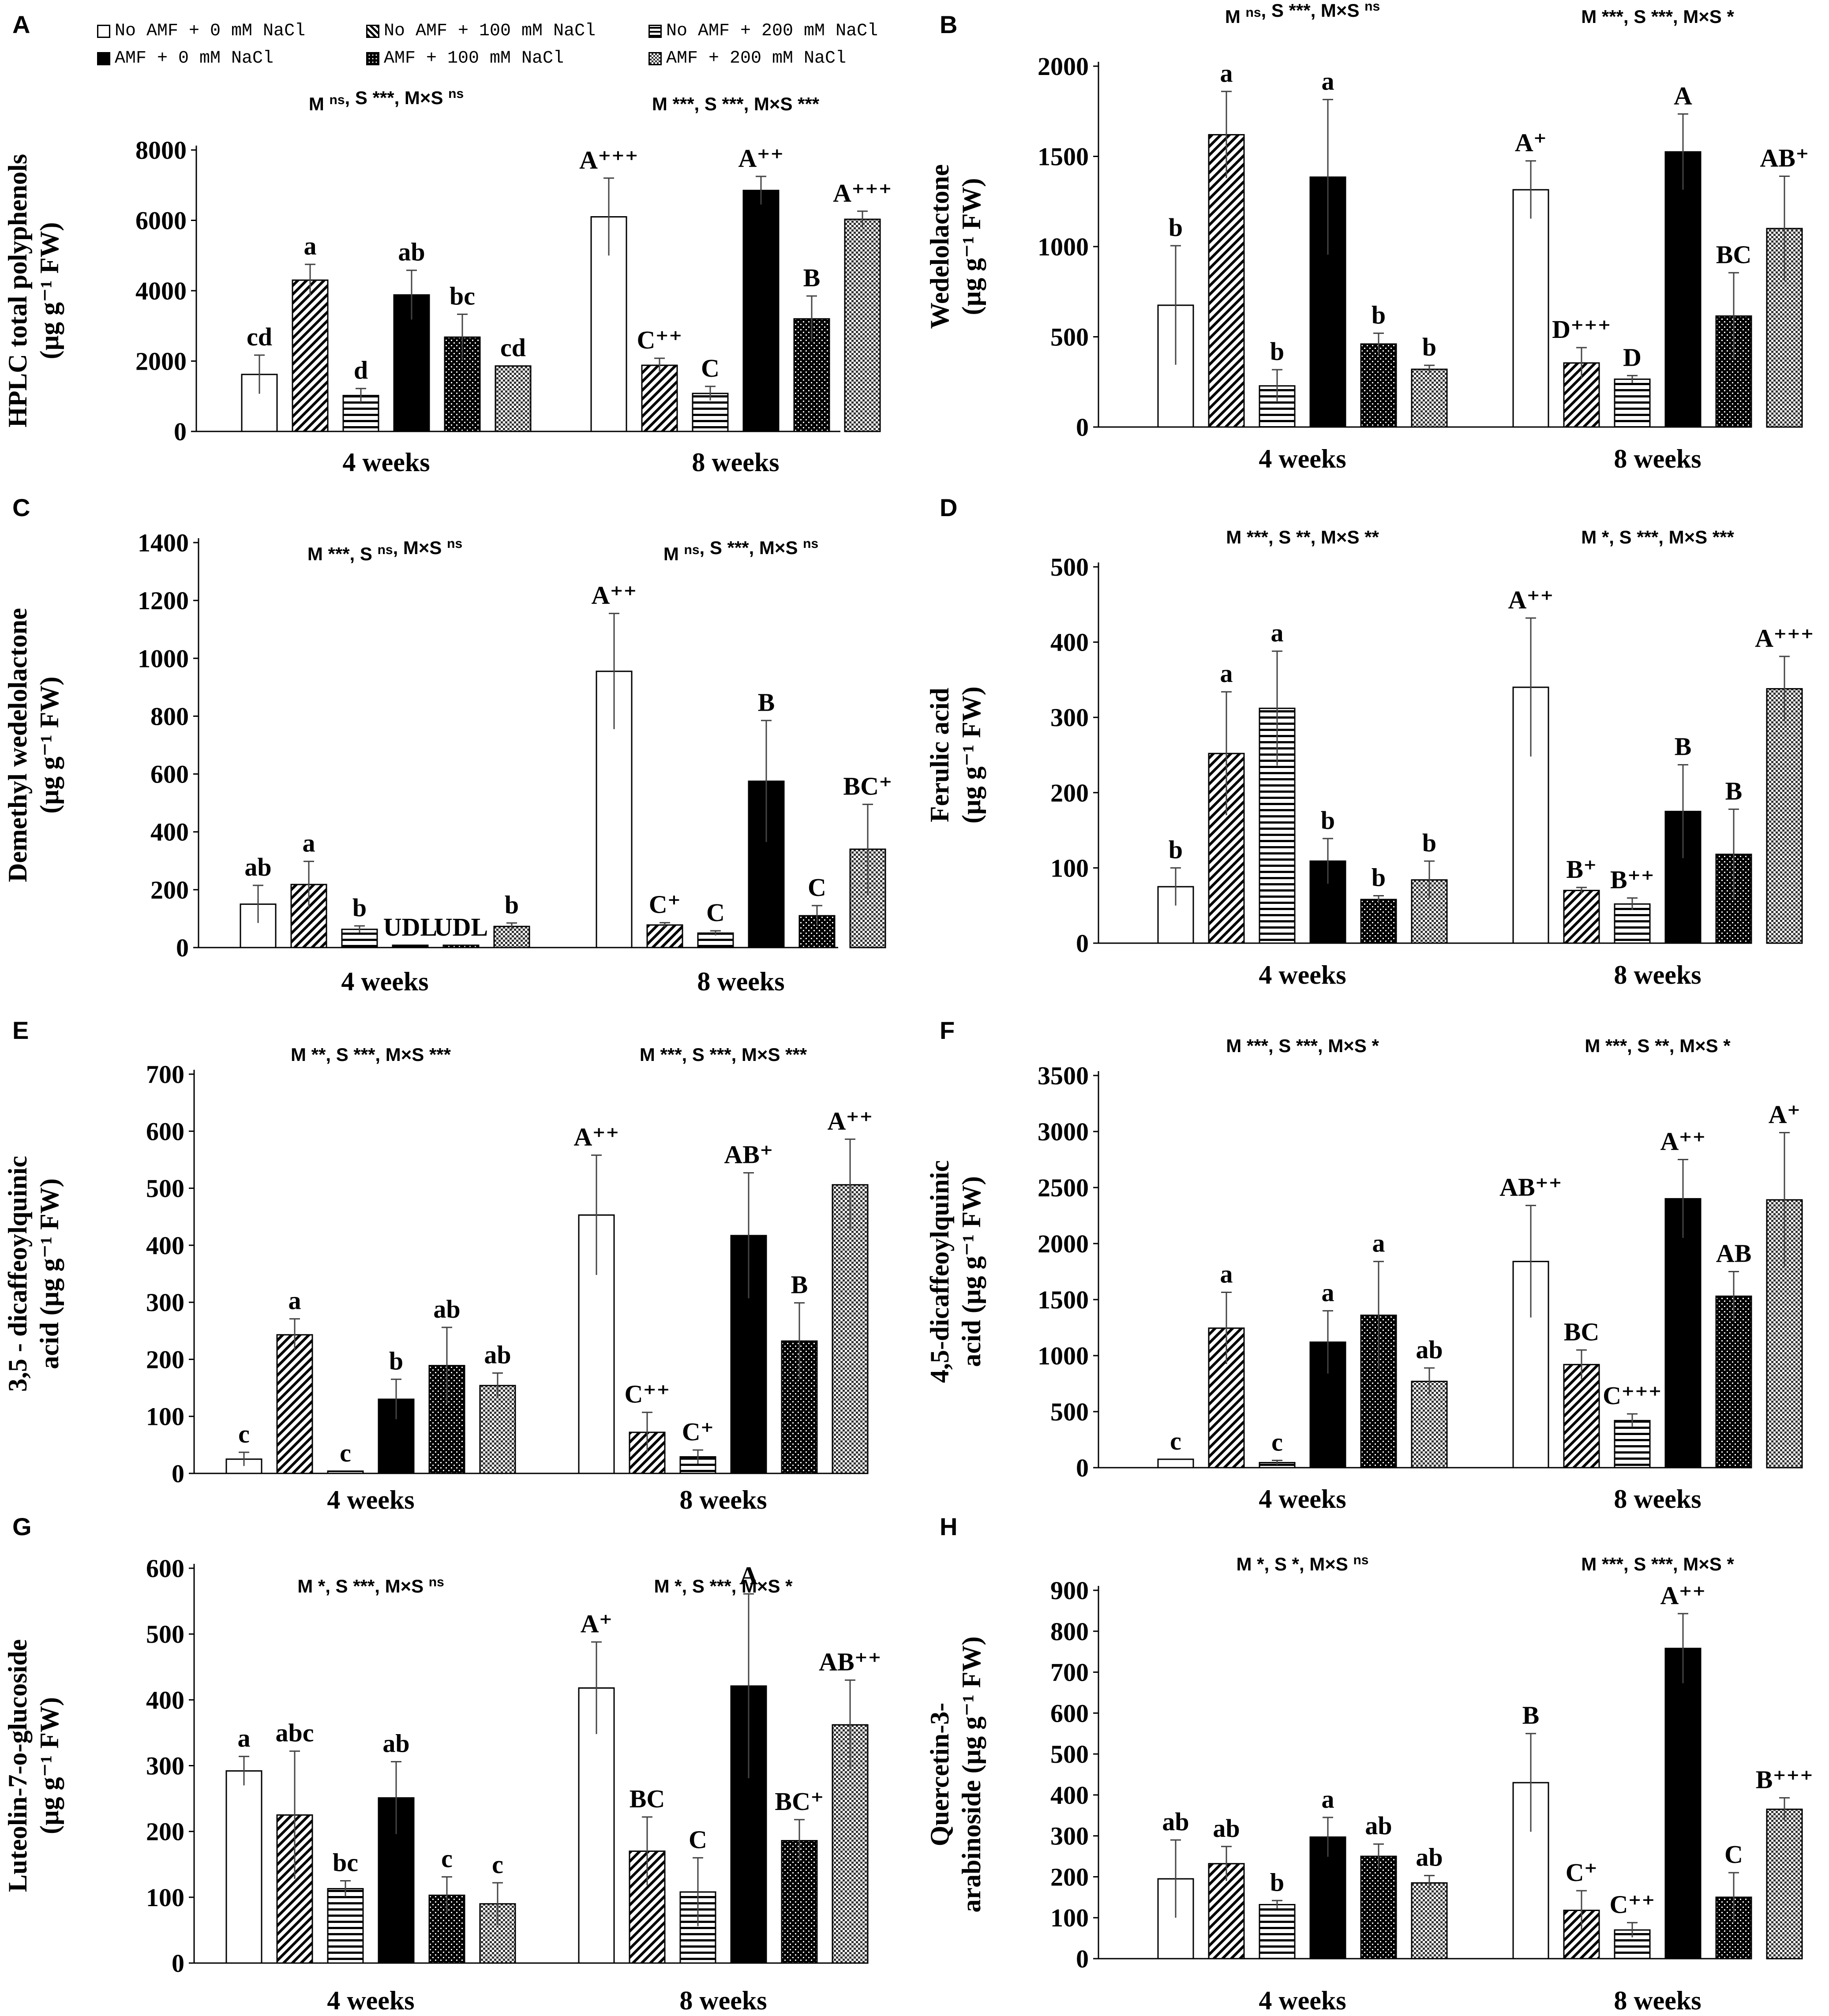 The width and height of the screenshot is (1829, 2016). Describe the element at coordinates (33, 1766) in the screenshot. I see `y-axis-label: Luteolin-7-o-glucoside (µg g⁻¹ FW)` at that location.